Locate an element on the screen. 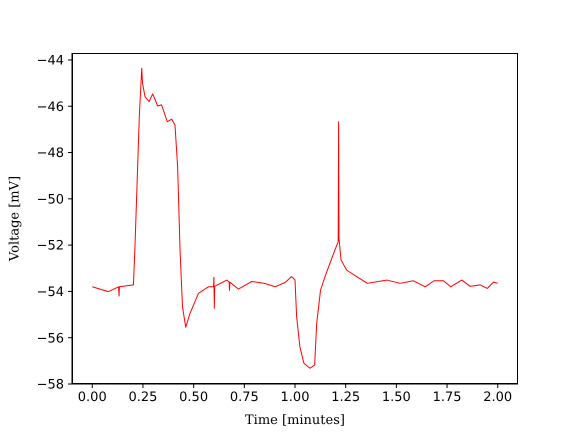  x-tick-label: 1.25 is located at coordinates (345, 398).